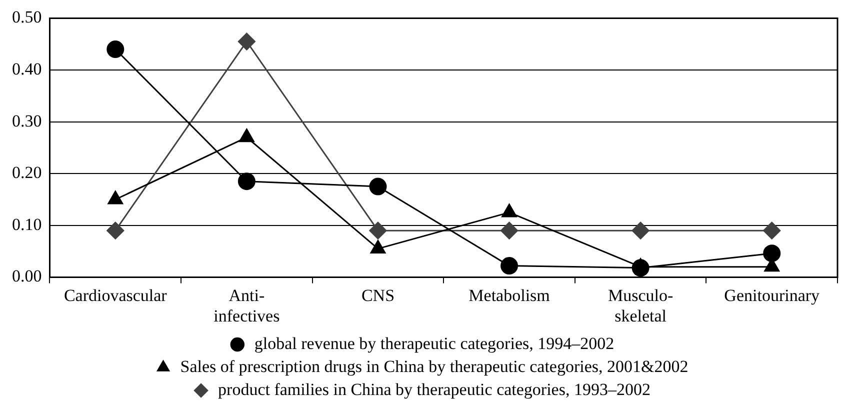 The height and width of the screenshot is (419, 847). I want to click on legend-label: global revenue by therapeutic categories, 1994–2002, so click(434, 343).